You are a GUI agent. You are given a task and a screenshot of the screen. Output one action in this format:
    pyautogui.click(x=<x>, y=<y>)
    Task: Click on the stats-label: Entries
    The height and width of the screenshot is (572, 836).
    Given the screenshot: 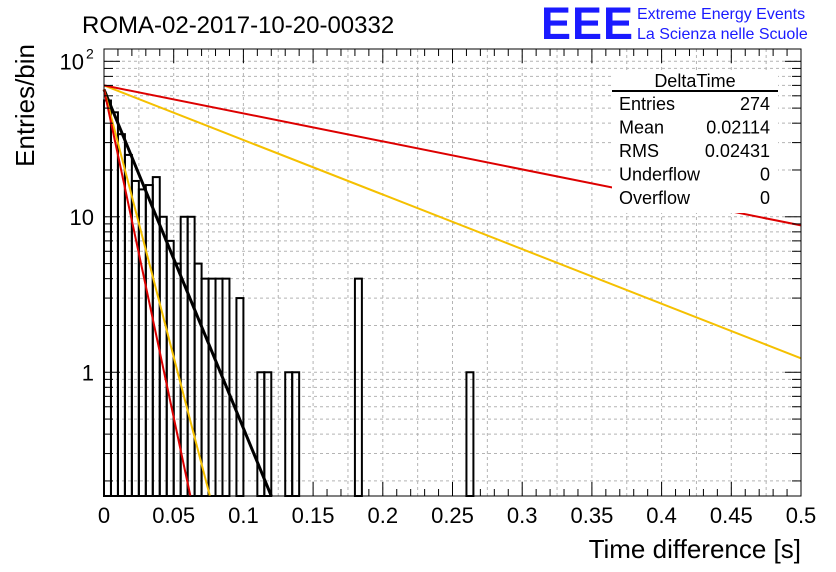 What is the action you would take?
    pyautogui.click(x=647, y=104)
    